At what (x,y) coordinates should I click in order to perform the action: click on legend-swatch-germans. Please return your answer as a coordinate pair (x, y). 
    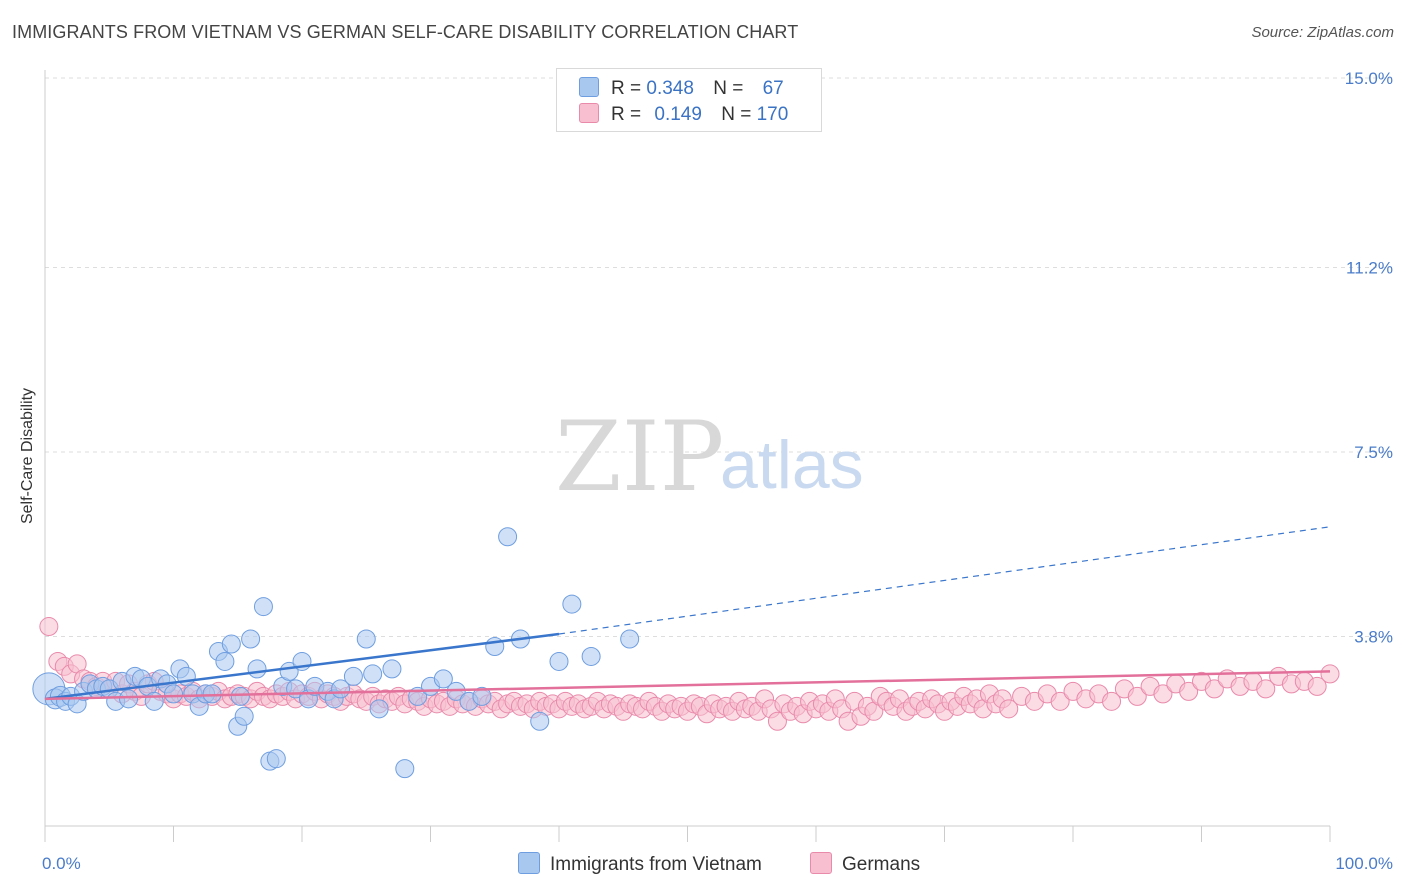
    Looking at the image, I should click on (589, 113).